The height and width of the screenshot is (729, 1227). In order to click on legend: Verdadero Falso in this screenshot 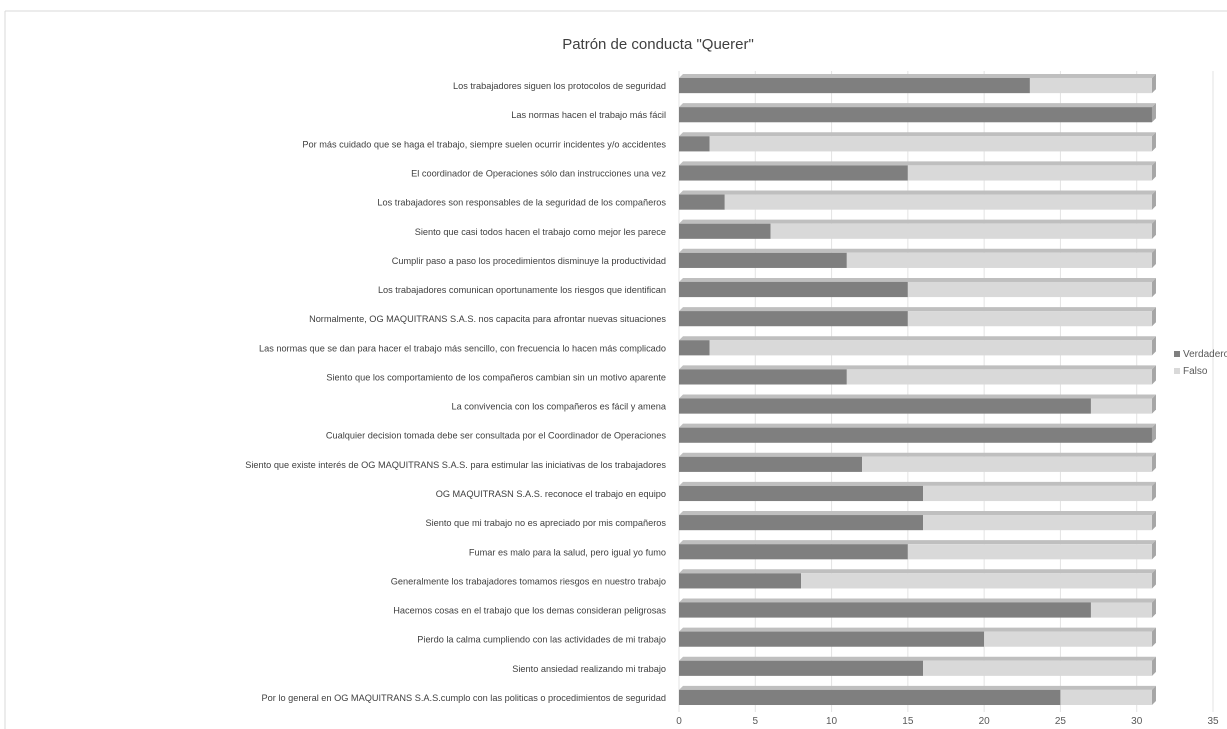, I will do `click(1200, 363)`.